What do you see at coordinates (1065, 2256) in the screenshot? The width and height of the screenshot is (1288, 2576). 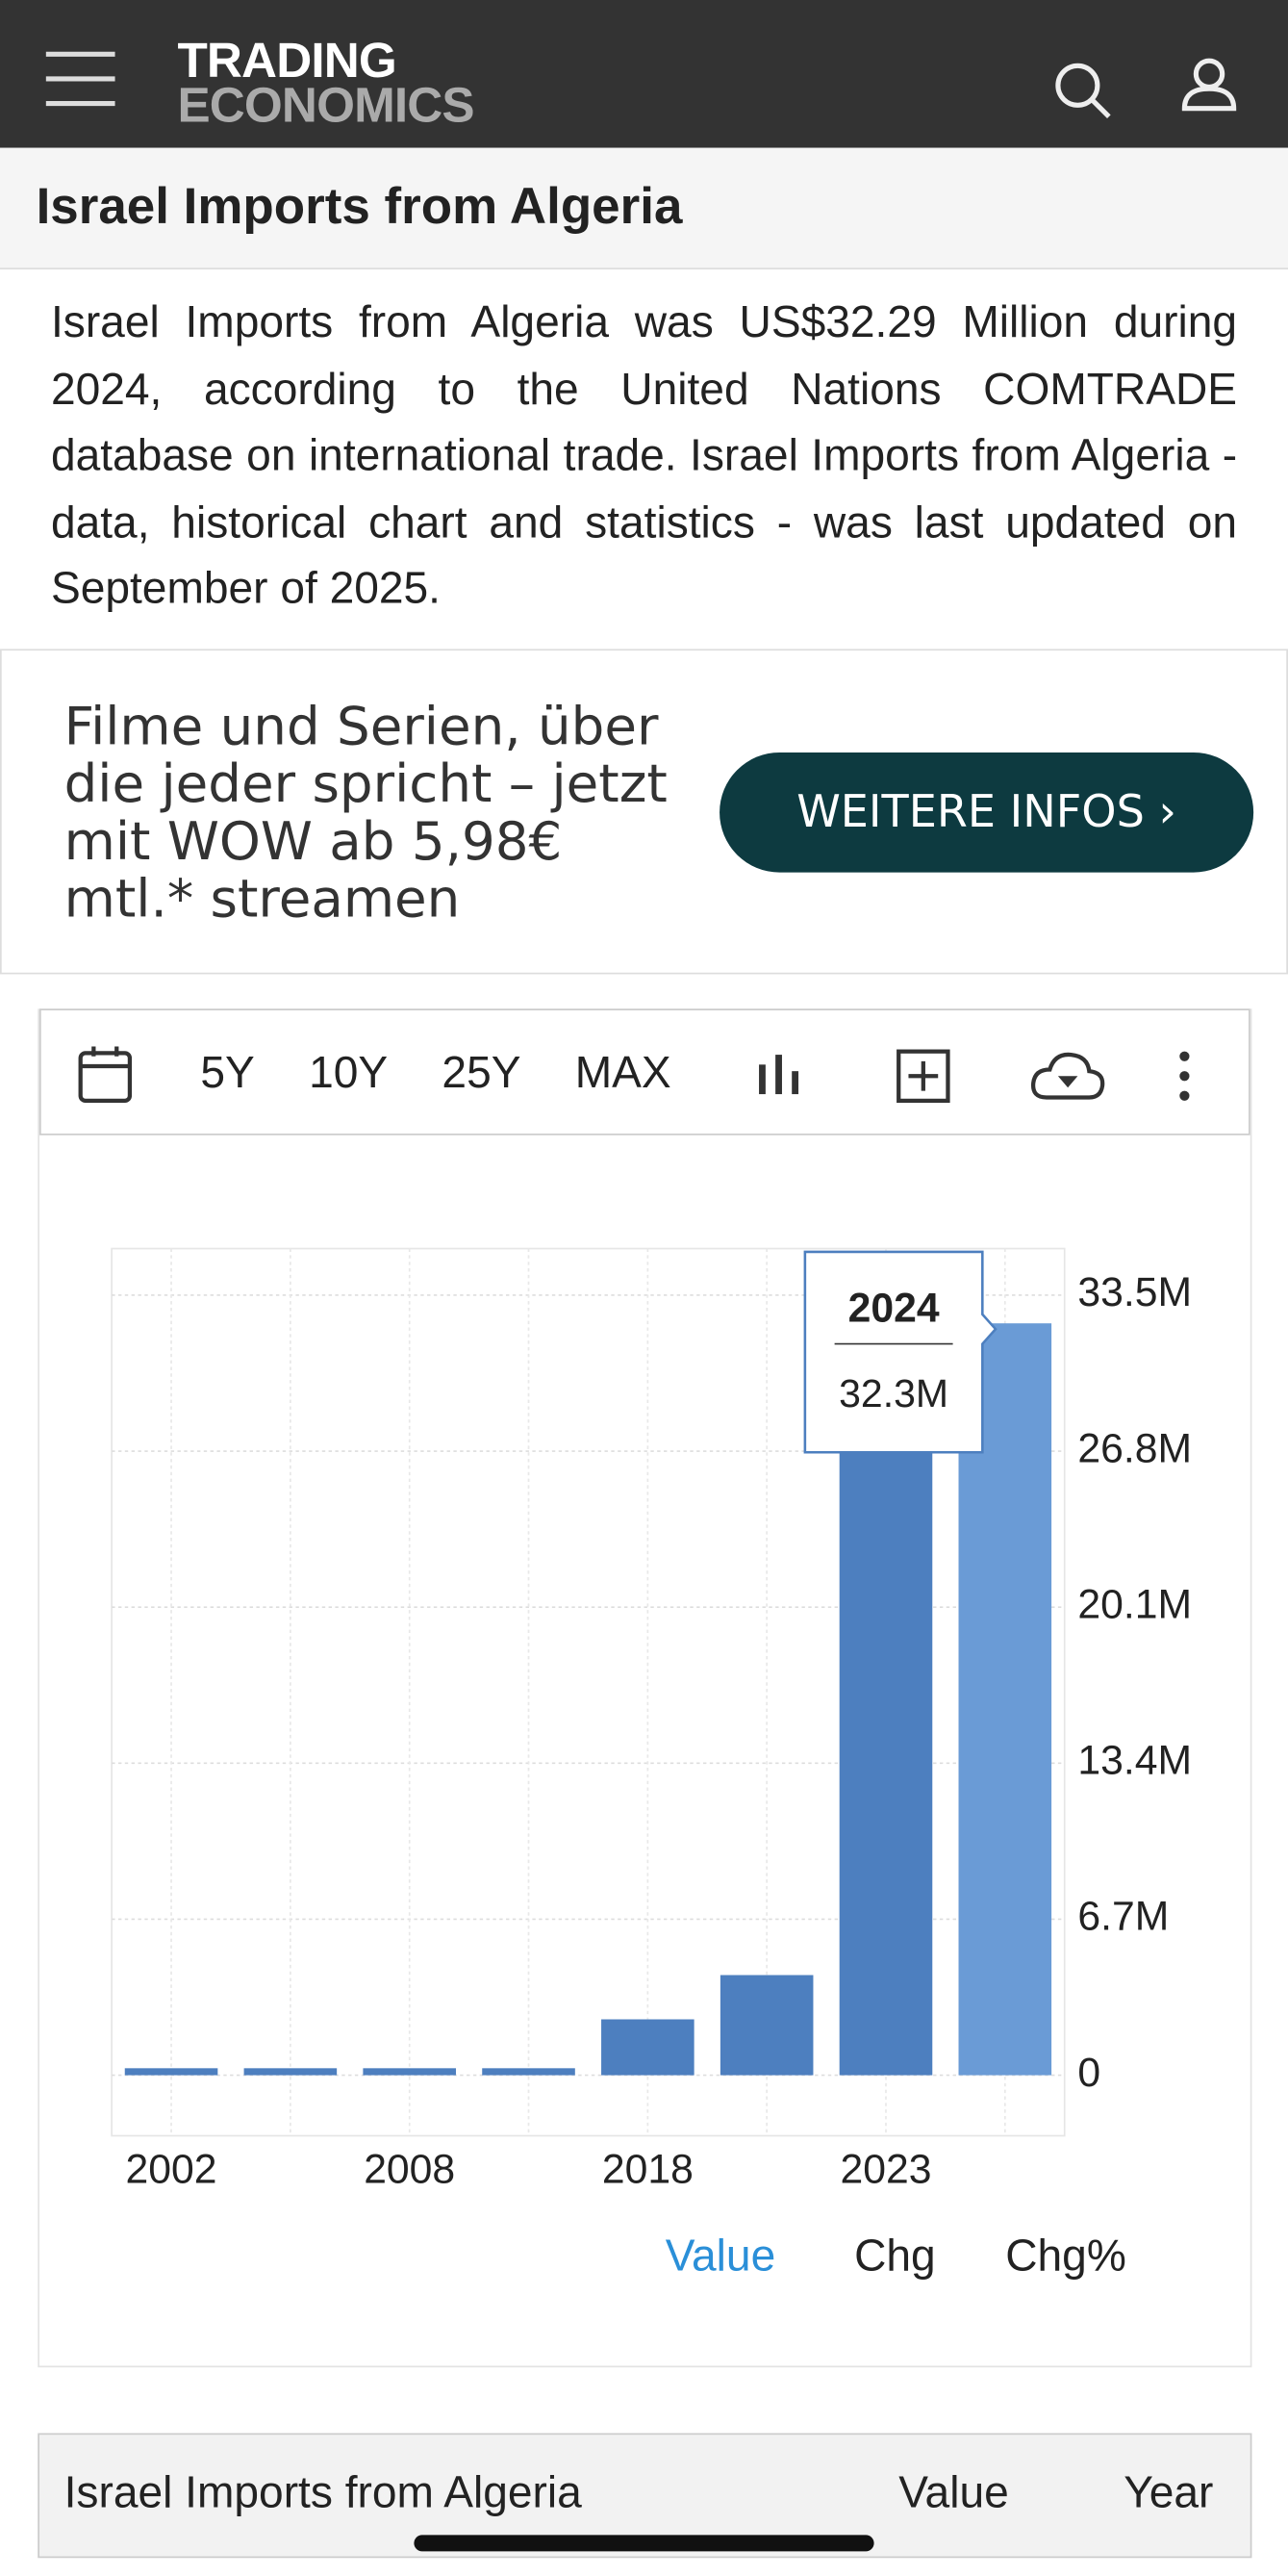 I see `chart-tab: Chg%` at bounding box center [1065, 2256].